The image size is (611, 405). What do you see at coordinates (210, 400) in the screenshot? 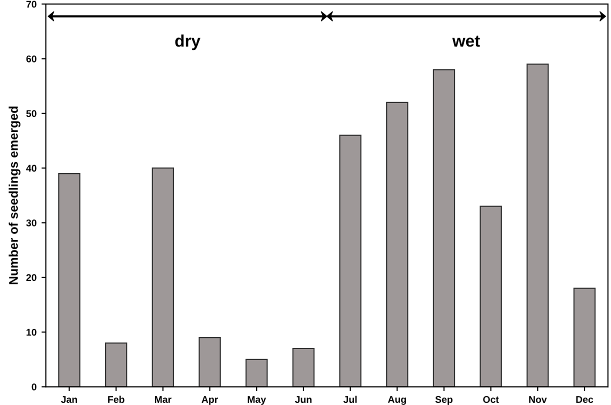
I see `x-tick-label: Apr` at bounding box center [210, 400].